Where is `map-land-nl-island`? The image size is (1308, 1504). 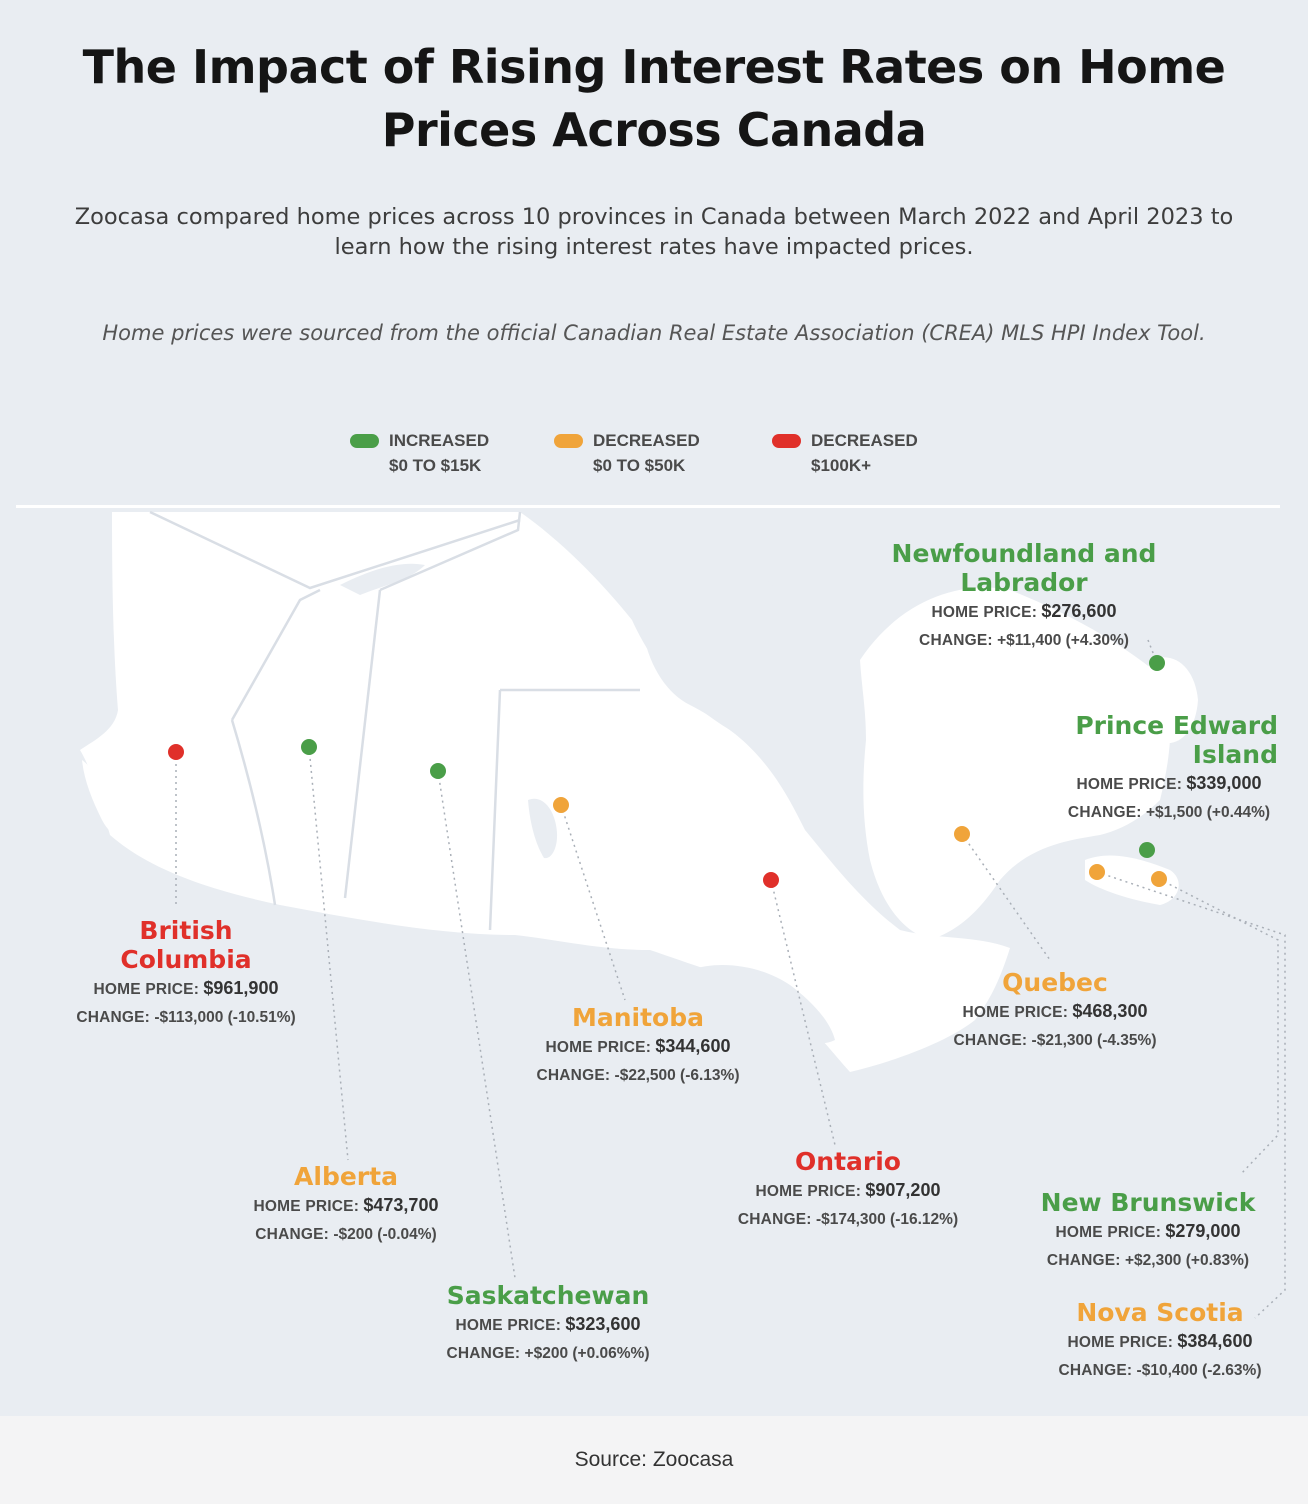 map-land-nl-island is located at coordinates (1171, 700).